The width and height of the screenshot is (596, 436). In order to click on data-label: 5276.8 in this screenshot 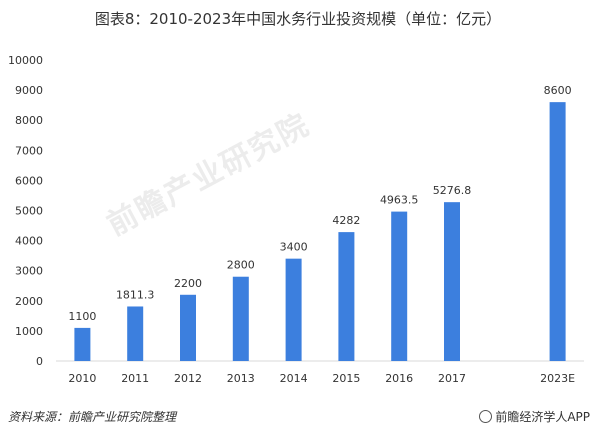, I will do `click(452, 190)`.